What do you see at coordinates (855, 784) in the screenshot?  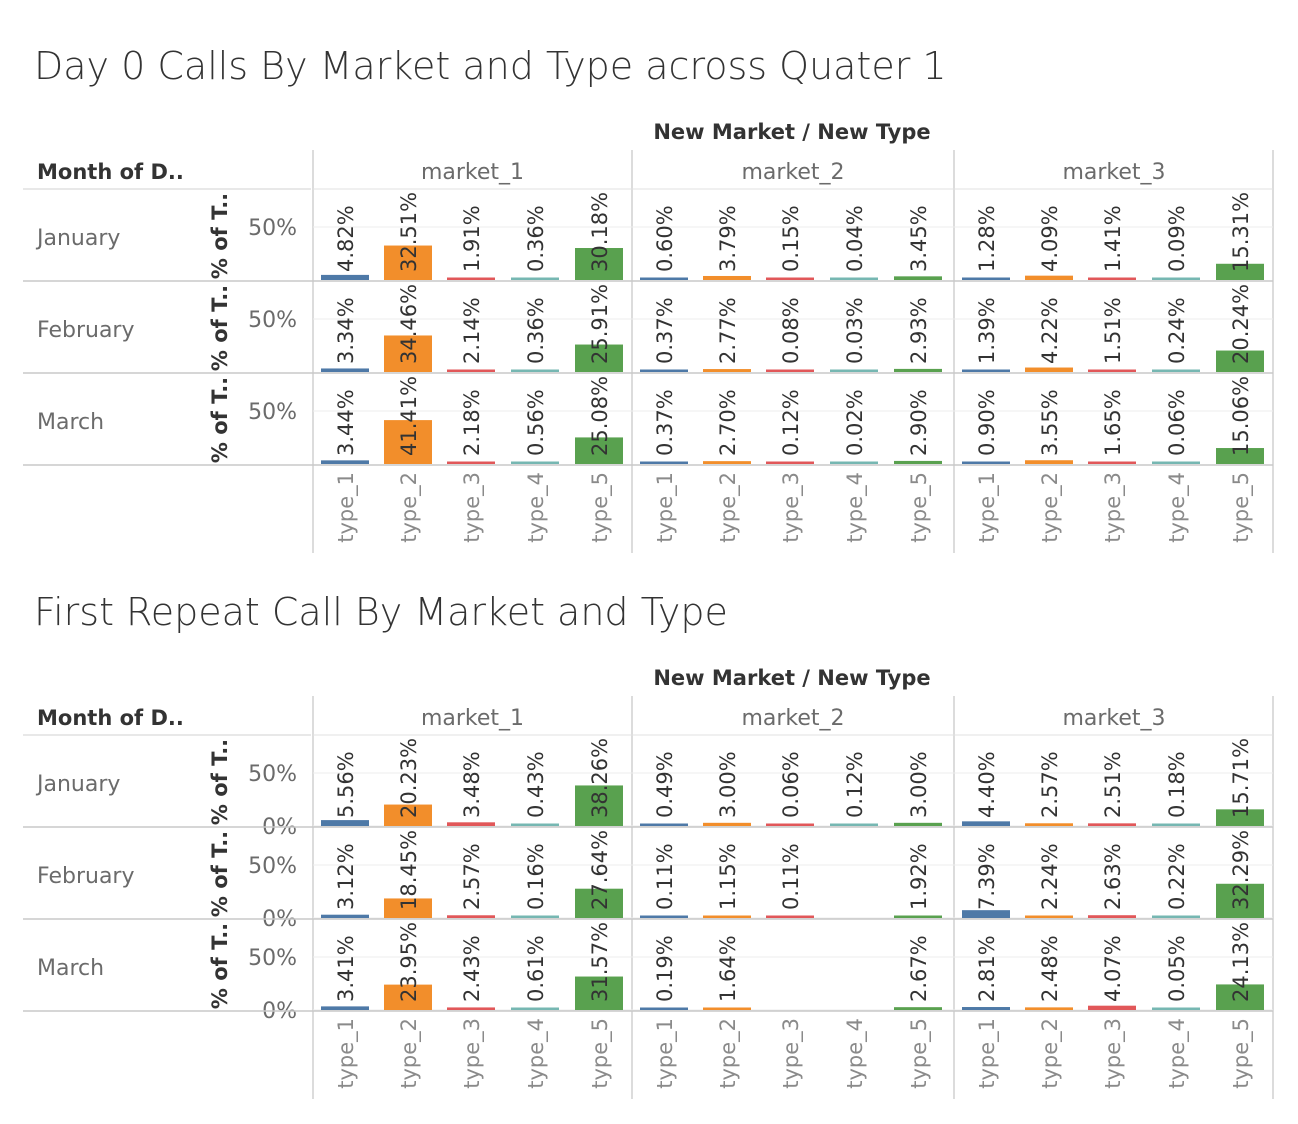 I see `data-label: 0.12%` at bounding box center [855, 784].